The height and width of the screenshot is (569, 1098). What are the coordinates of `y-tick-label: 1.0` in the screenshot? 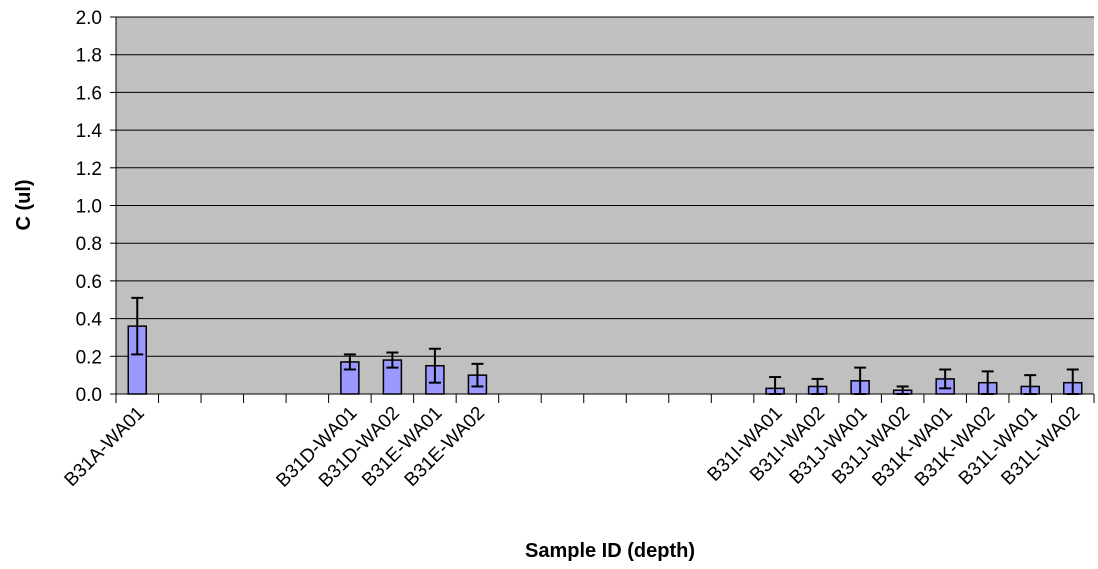 It's located at (89, 207).